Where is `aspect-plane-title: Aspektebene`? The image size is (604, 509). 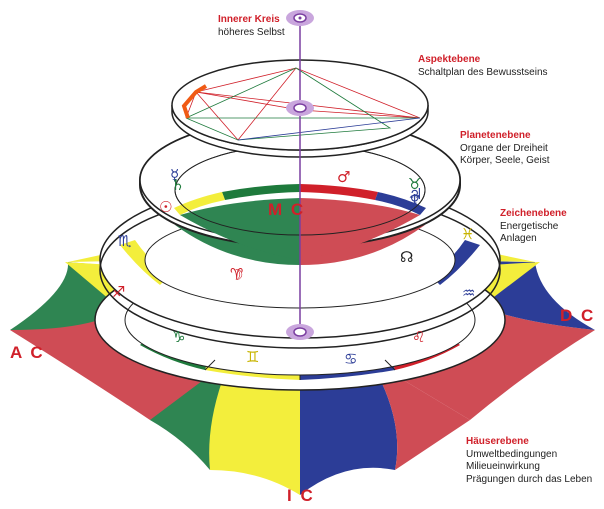
aspect-plane-title: Aspektebene is located at coordinates (449, 59).